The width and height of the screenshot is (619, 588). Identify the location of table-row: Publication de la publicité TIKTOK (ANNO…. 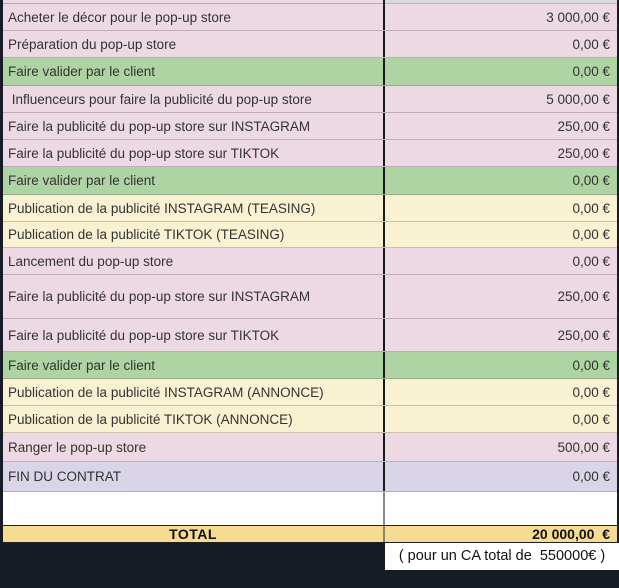
(310, 419).